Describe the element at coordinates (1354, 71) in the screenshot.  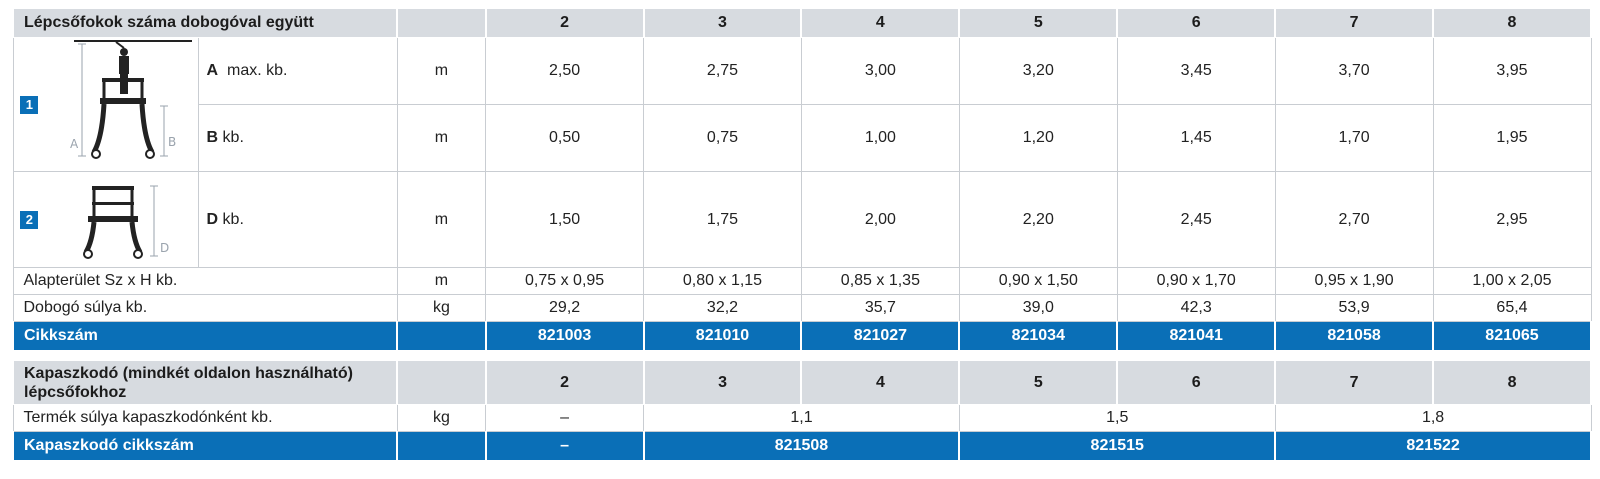
I see `value-cell: 3,70` at that location.